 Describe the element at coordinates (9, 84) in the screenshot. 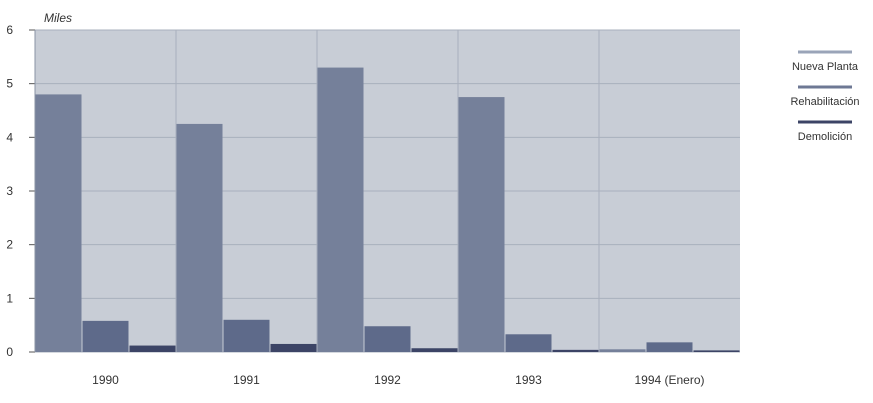

I see `y-tick-label: 5` at that location.